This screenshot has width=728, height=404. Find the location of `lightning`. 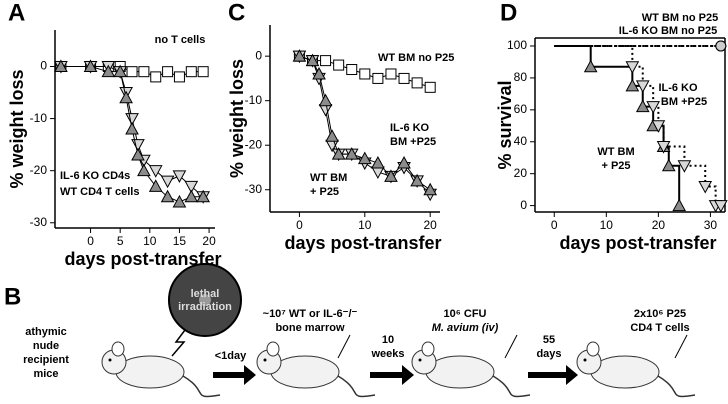

lightning is located at coordinates (178, 343).